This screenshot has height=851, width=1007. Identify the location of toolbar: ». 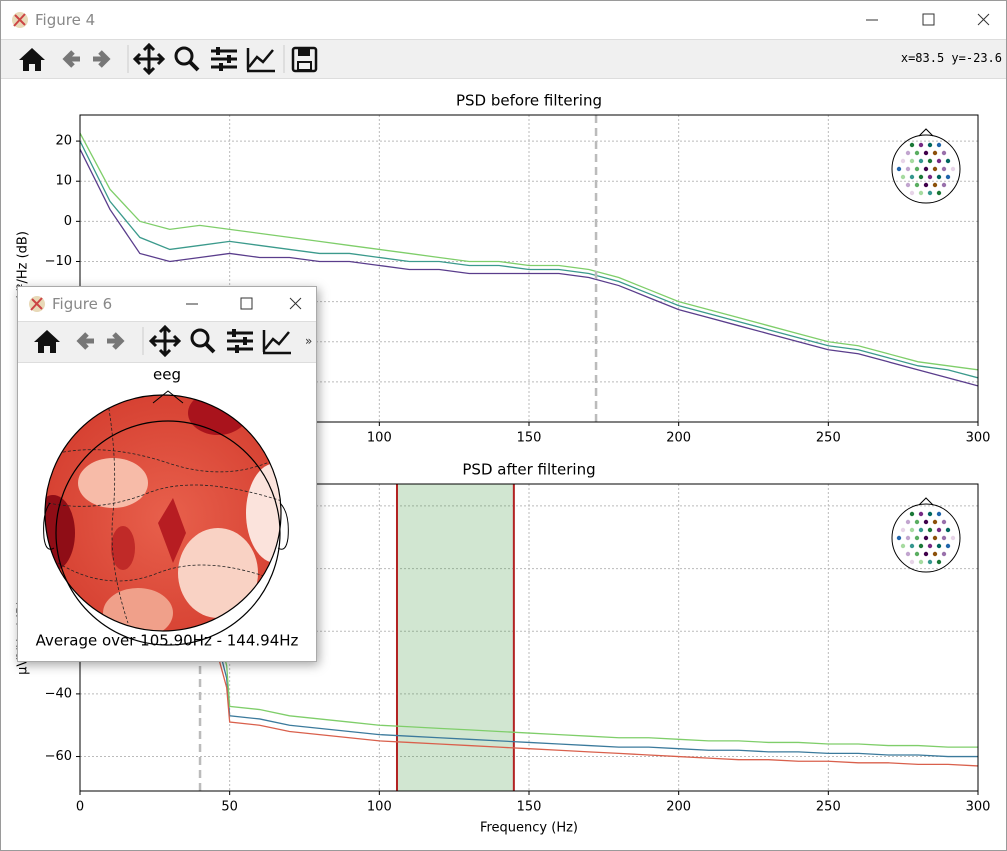
(167, 342).